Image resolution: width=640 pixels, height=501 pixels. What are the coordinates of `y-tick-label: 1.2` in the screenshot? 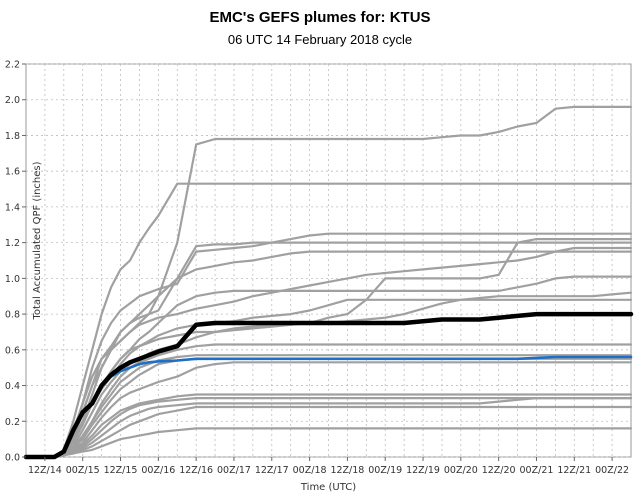 It's located at (12, 243).